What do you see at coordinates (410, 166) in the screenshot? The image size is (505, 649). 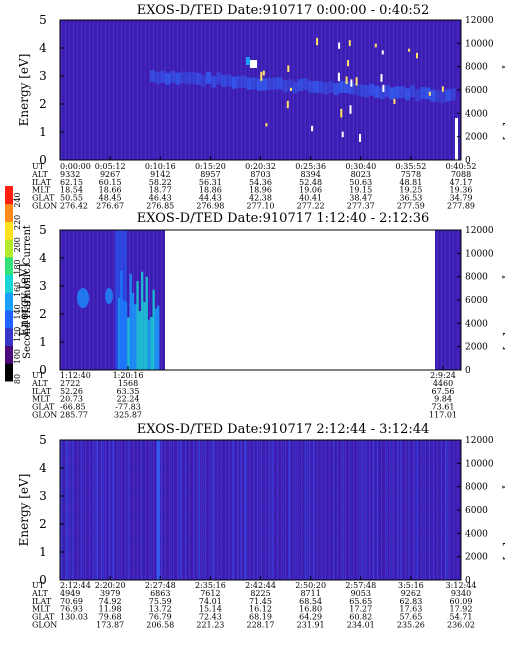 I see `table-cell: 0:35:52` at bounding box center [410, 166].